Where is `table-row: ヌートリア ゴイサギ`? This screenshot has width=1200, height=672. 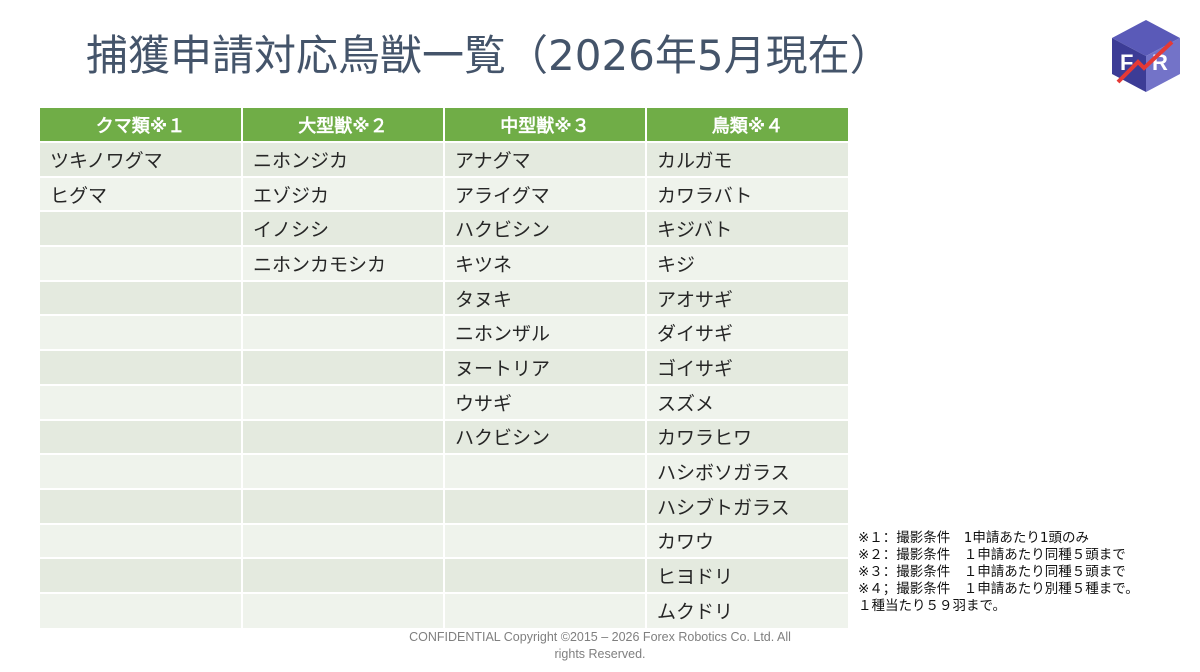
table-row: ヌートリア ゴイサギ is located at coordinates (444, 367).